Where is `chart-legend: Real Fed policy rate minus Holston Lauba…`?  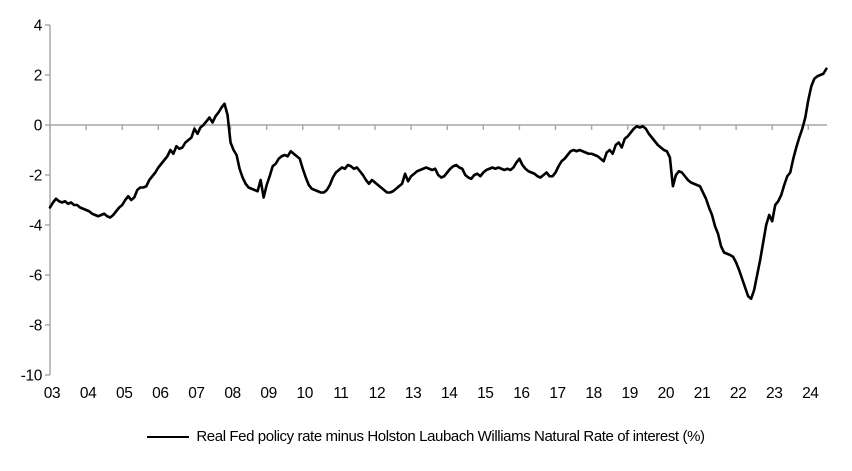 chart-legend: Real Fed policy rate minus Holston Lauba… is located at coordinates (426, 436).